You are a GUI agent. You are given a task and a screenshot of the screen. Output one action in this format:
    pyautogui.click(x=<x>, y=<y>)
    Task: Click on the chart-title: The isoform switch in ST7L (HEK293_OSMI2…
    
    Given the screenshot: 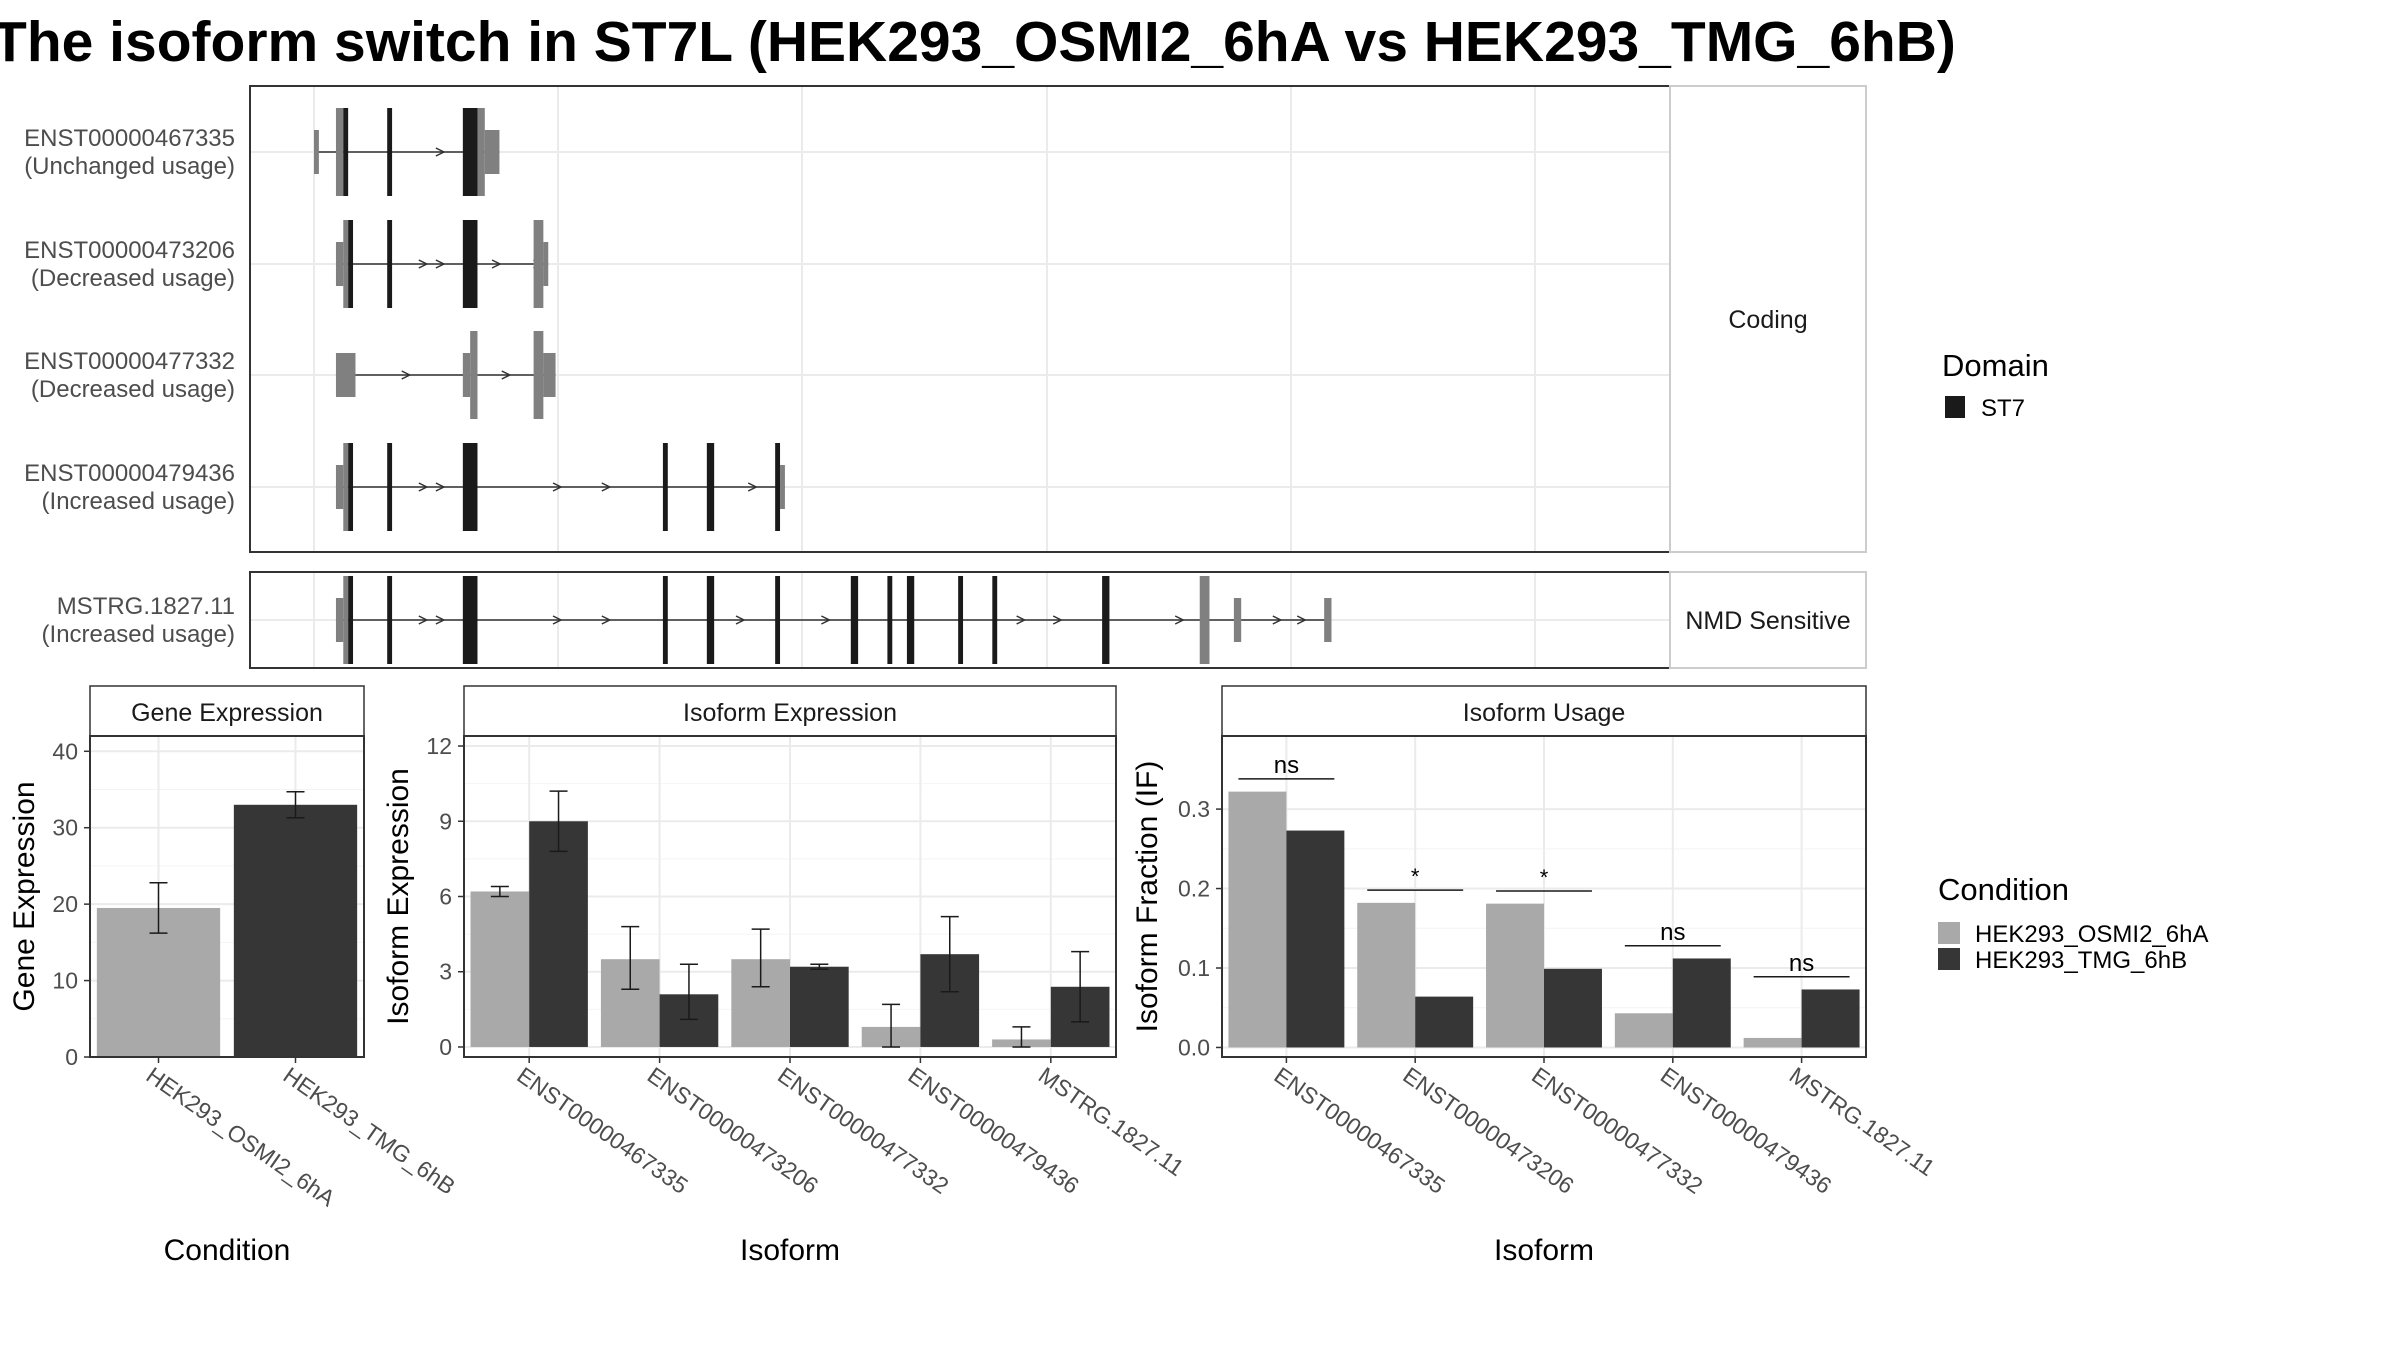 What is the action you would take?
    pyautogui.click(x=978, y=42)
    